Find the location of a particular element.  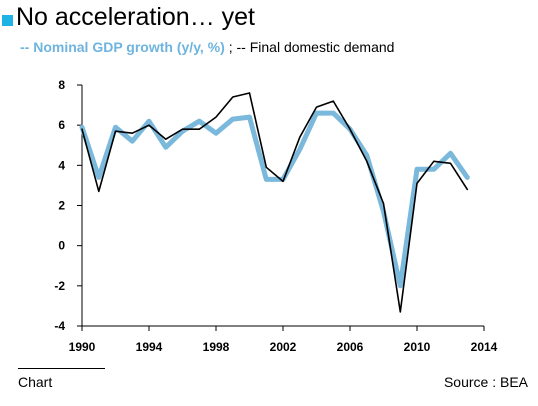

y-tick-label: -4 is located at coordinates (59, 326).